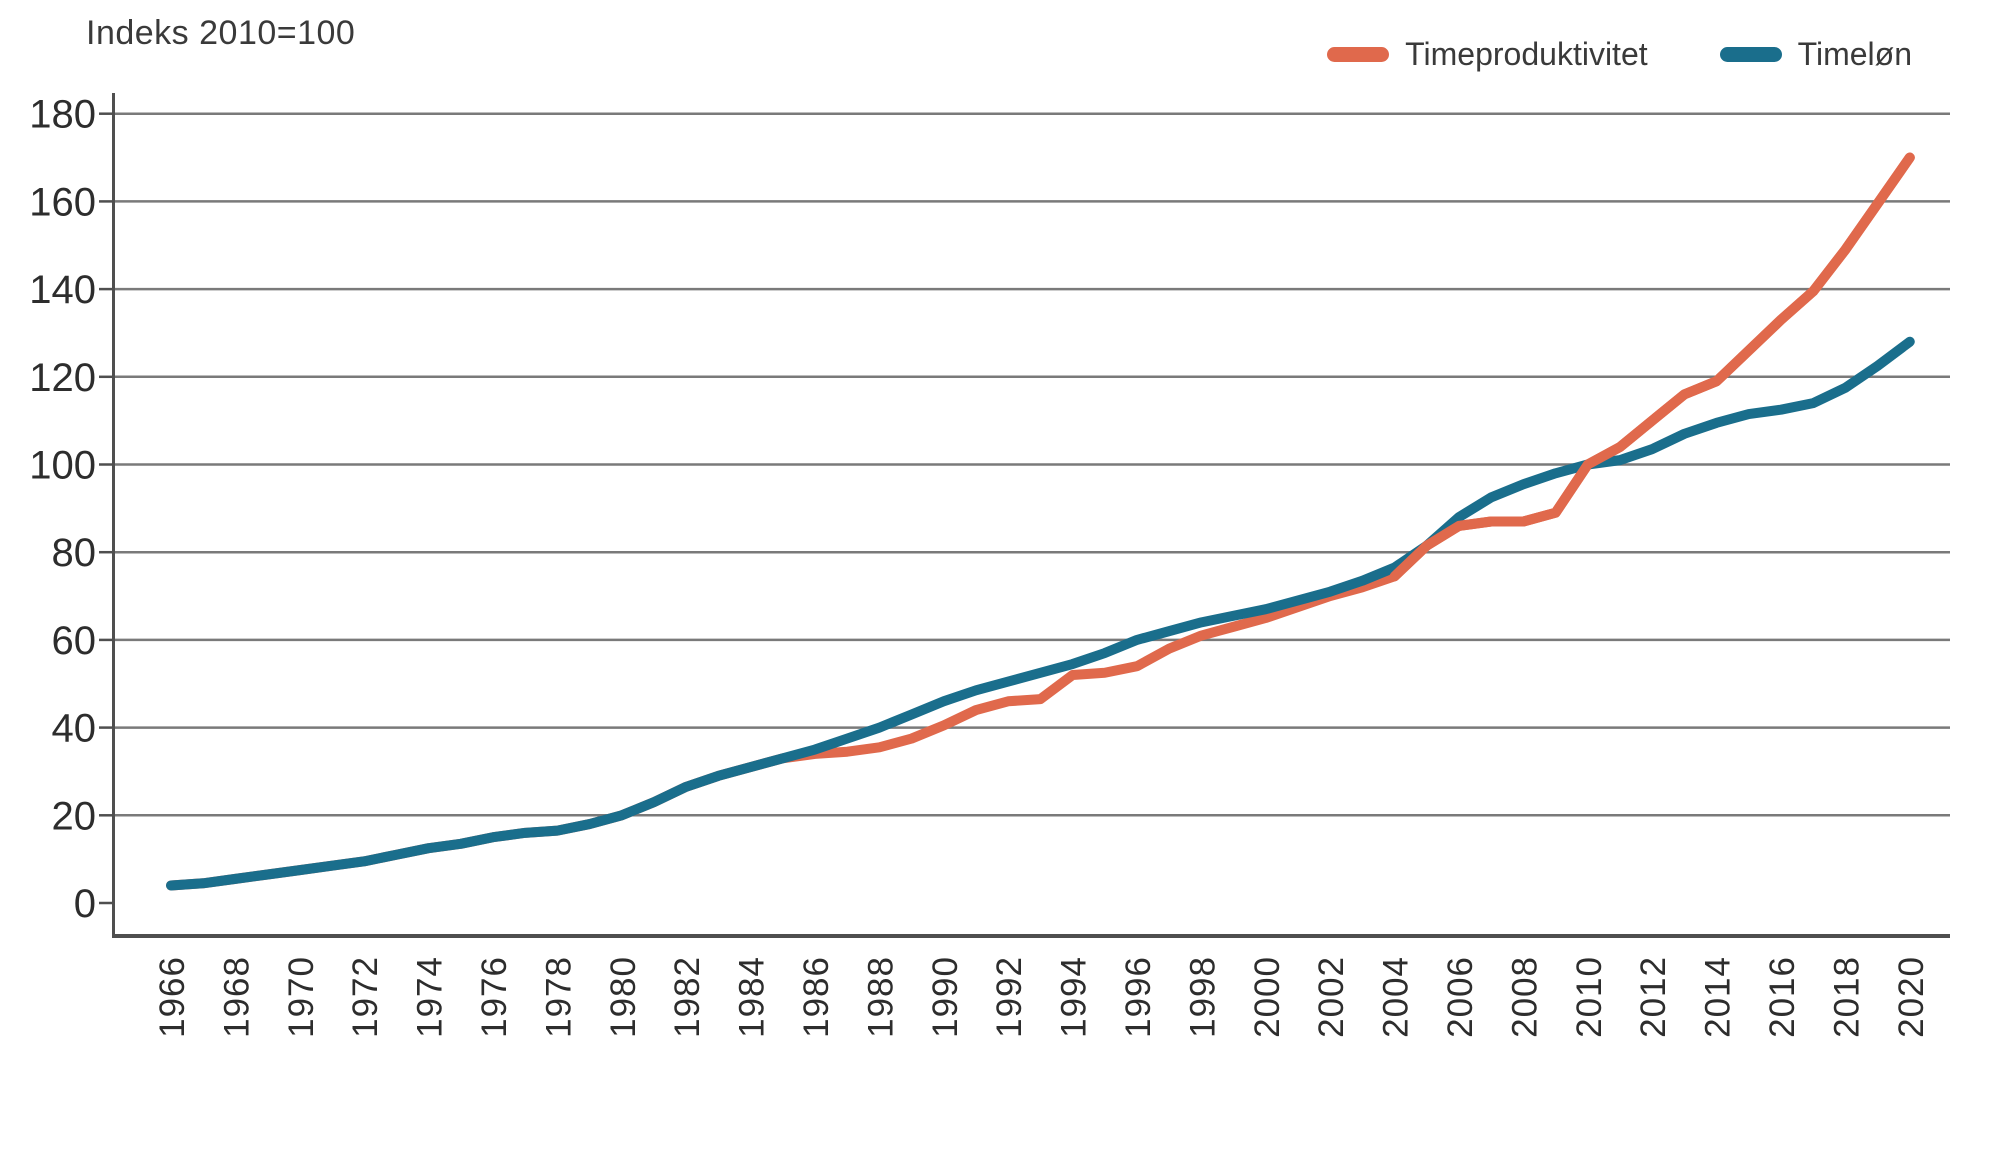 The image size is (2000, 1165). Describe the element at coordinates (1138, 997) in the screenshot. I see `svg-text: 1996` at that location.